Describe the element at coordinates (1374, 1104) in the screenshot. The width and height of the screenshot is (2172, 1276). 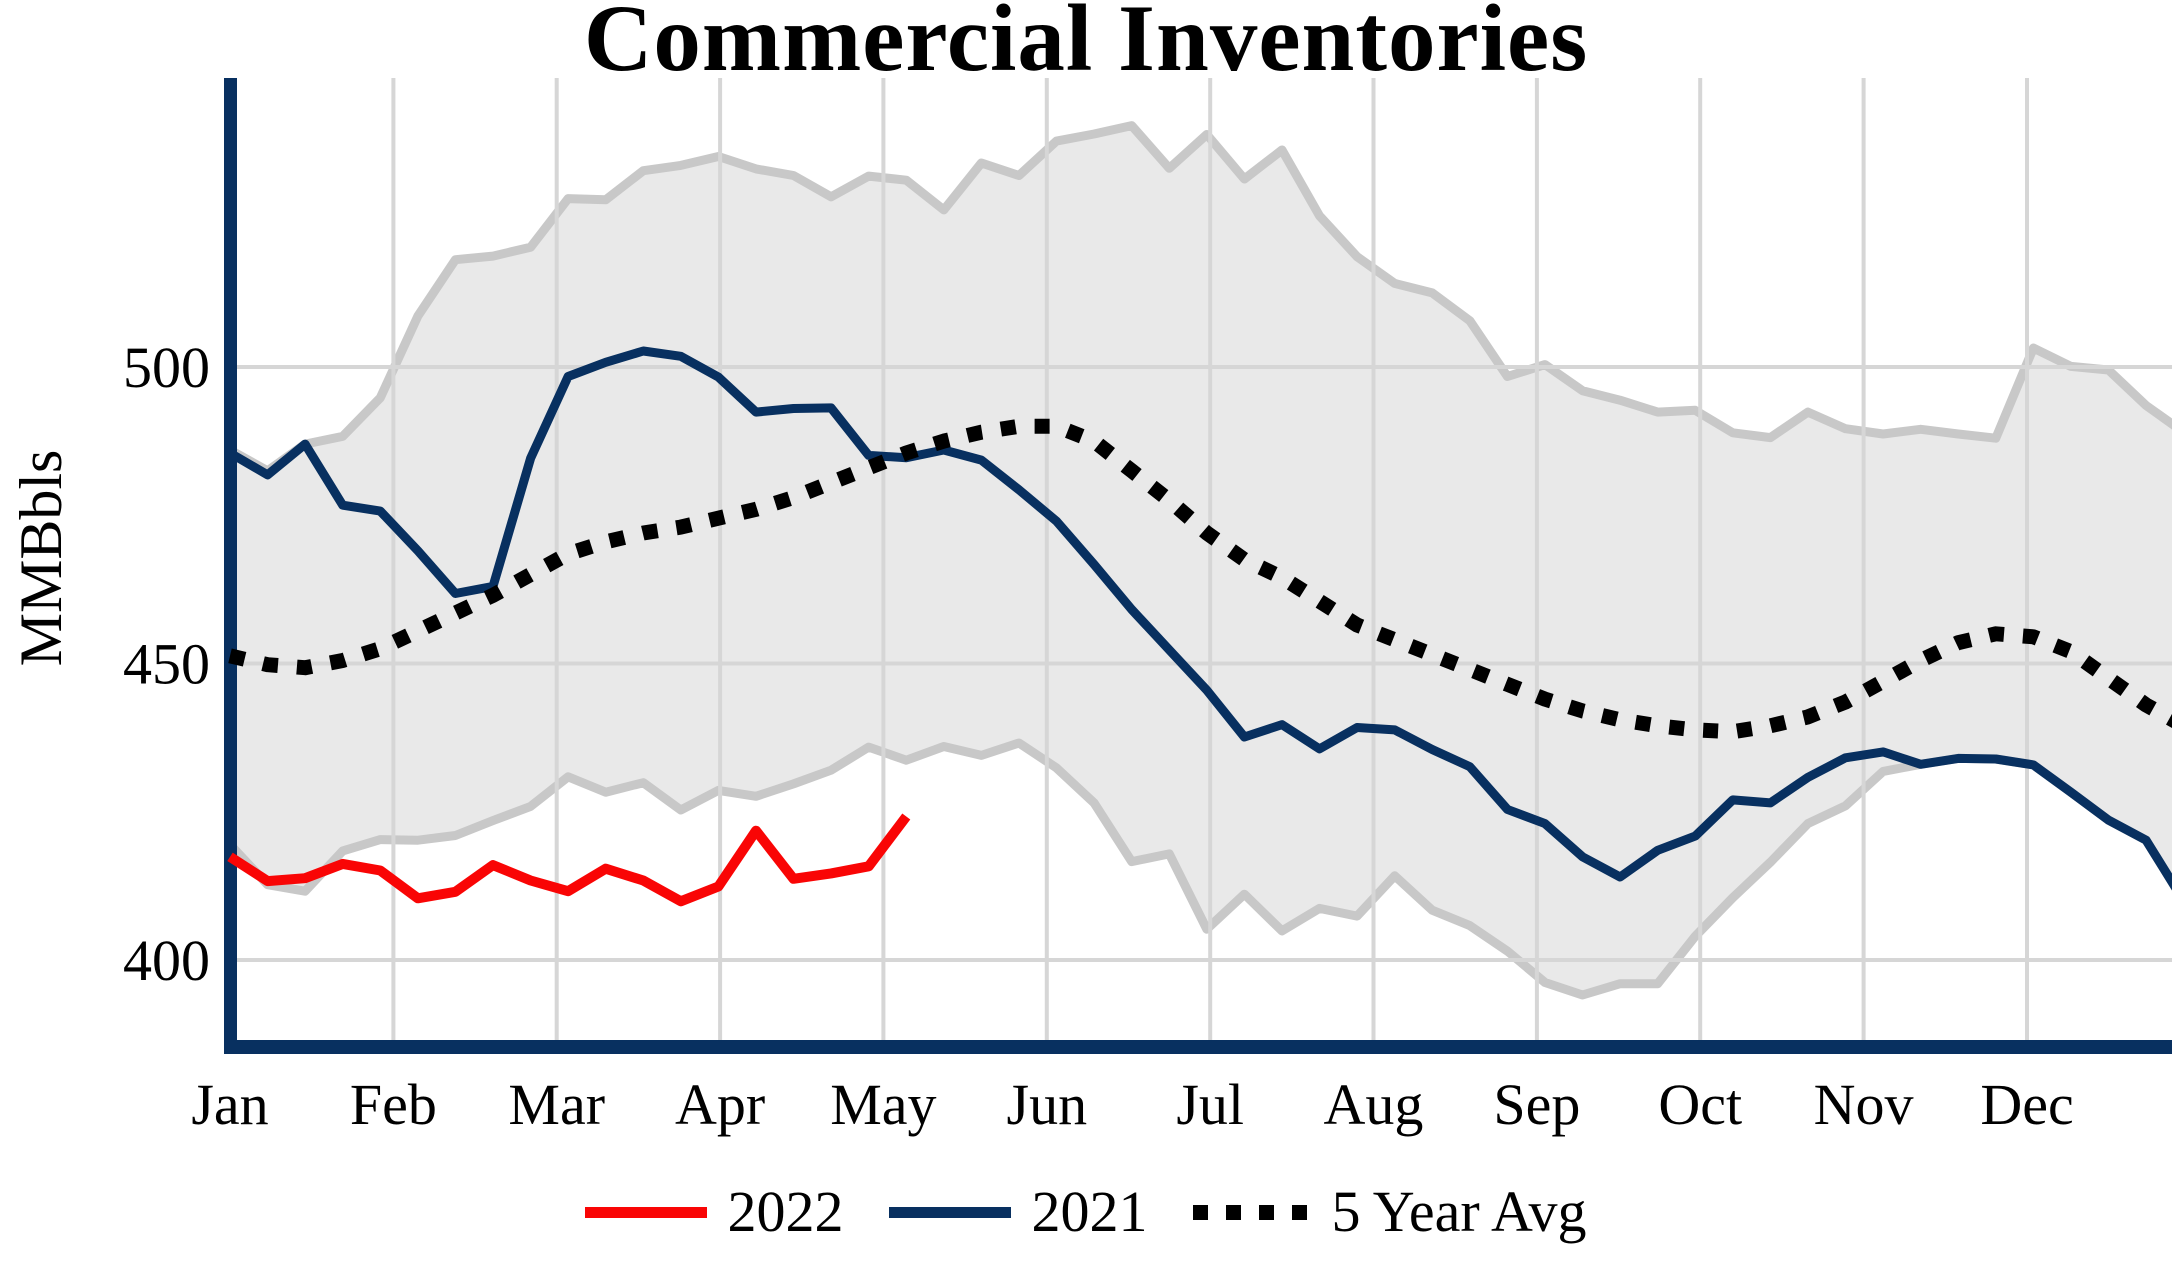
I see `x-tick-label-aug: Aug` at that location.